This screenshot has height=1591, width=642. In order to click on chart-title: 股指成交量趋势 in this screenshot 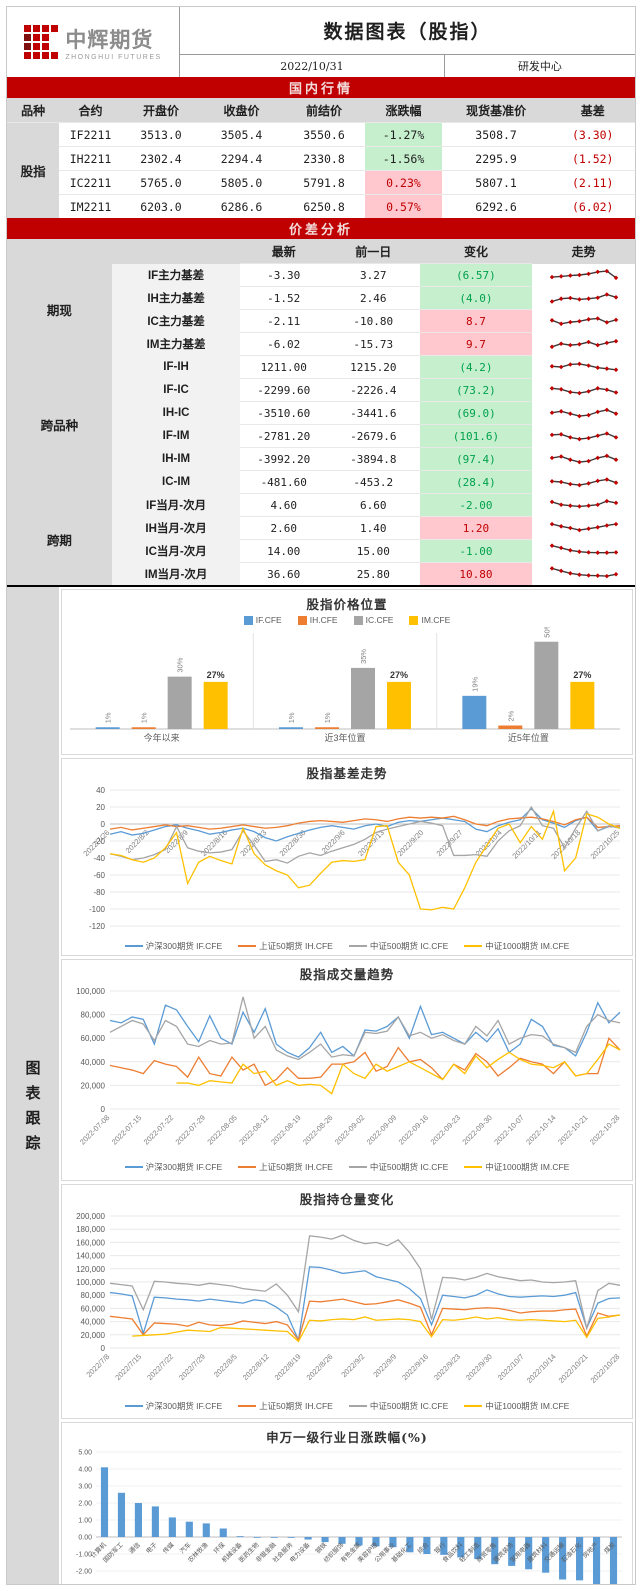, I will do `click(347, 975)`.